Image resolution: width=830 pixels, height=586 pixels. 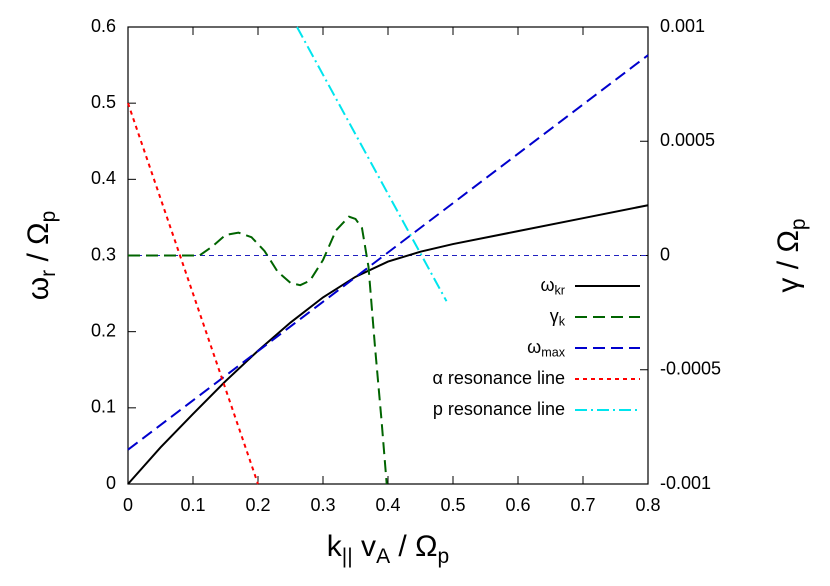 I want to click on legend-label: γk, so click(x=558, y=317).